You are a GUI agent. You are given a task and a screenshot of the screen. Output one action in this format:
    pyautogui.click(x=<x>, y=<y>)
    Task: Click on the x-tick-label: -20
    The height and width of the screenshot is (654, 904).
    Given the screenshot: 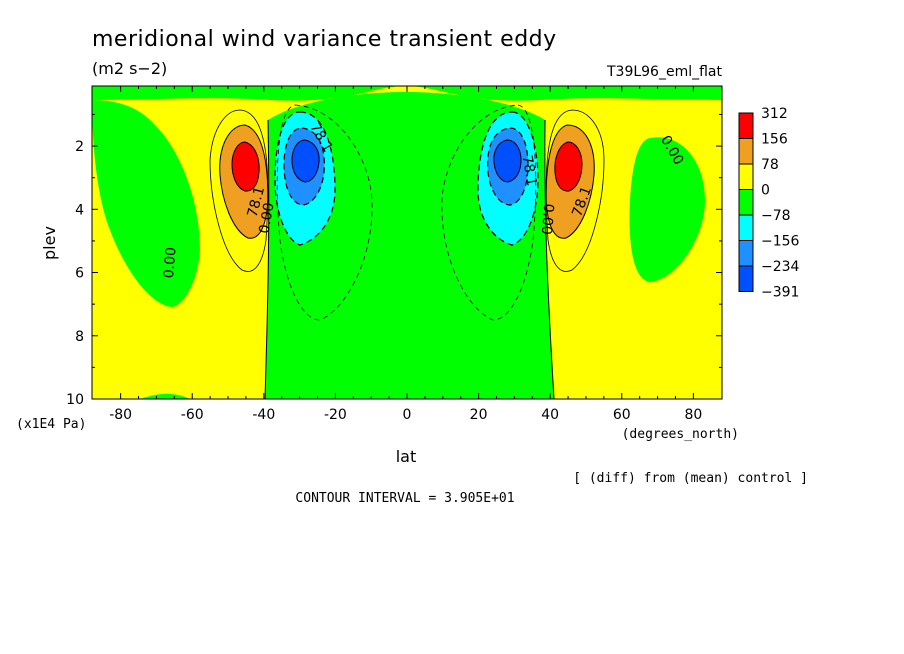 What is the action you would take?
    pyautogui.click(x=335, y=415)
    